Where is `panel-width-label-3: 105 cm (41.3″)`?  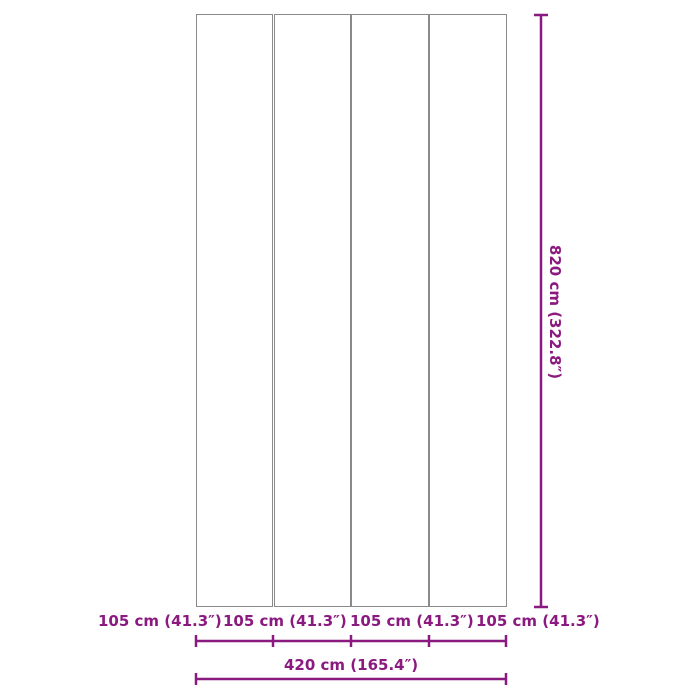 panel-width-label-3: 105 cm (41.3″) is located at coordinates (412, 621).